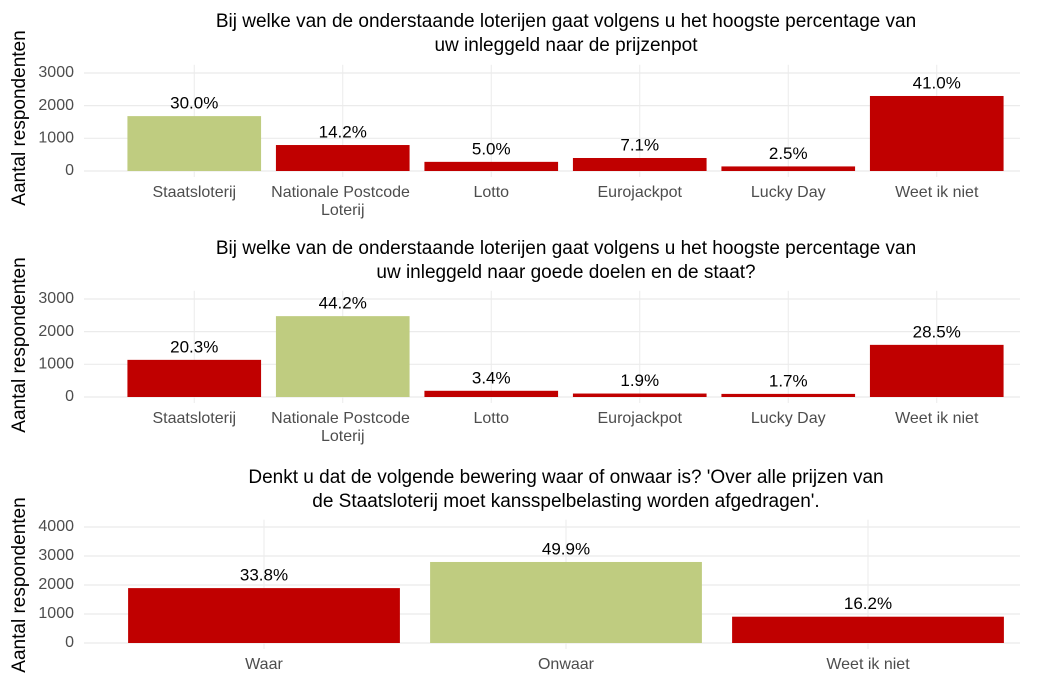 Image resolution: width=1038 pixels, height=677 pixels. What do you see at coordinates (566, 45) in the screenshot?
I see `chart-title: uw inleggeld naar de prijzenpot` at bounding box center [566, 45].